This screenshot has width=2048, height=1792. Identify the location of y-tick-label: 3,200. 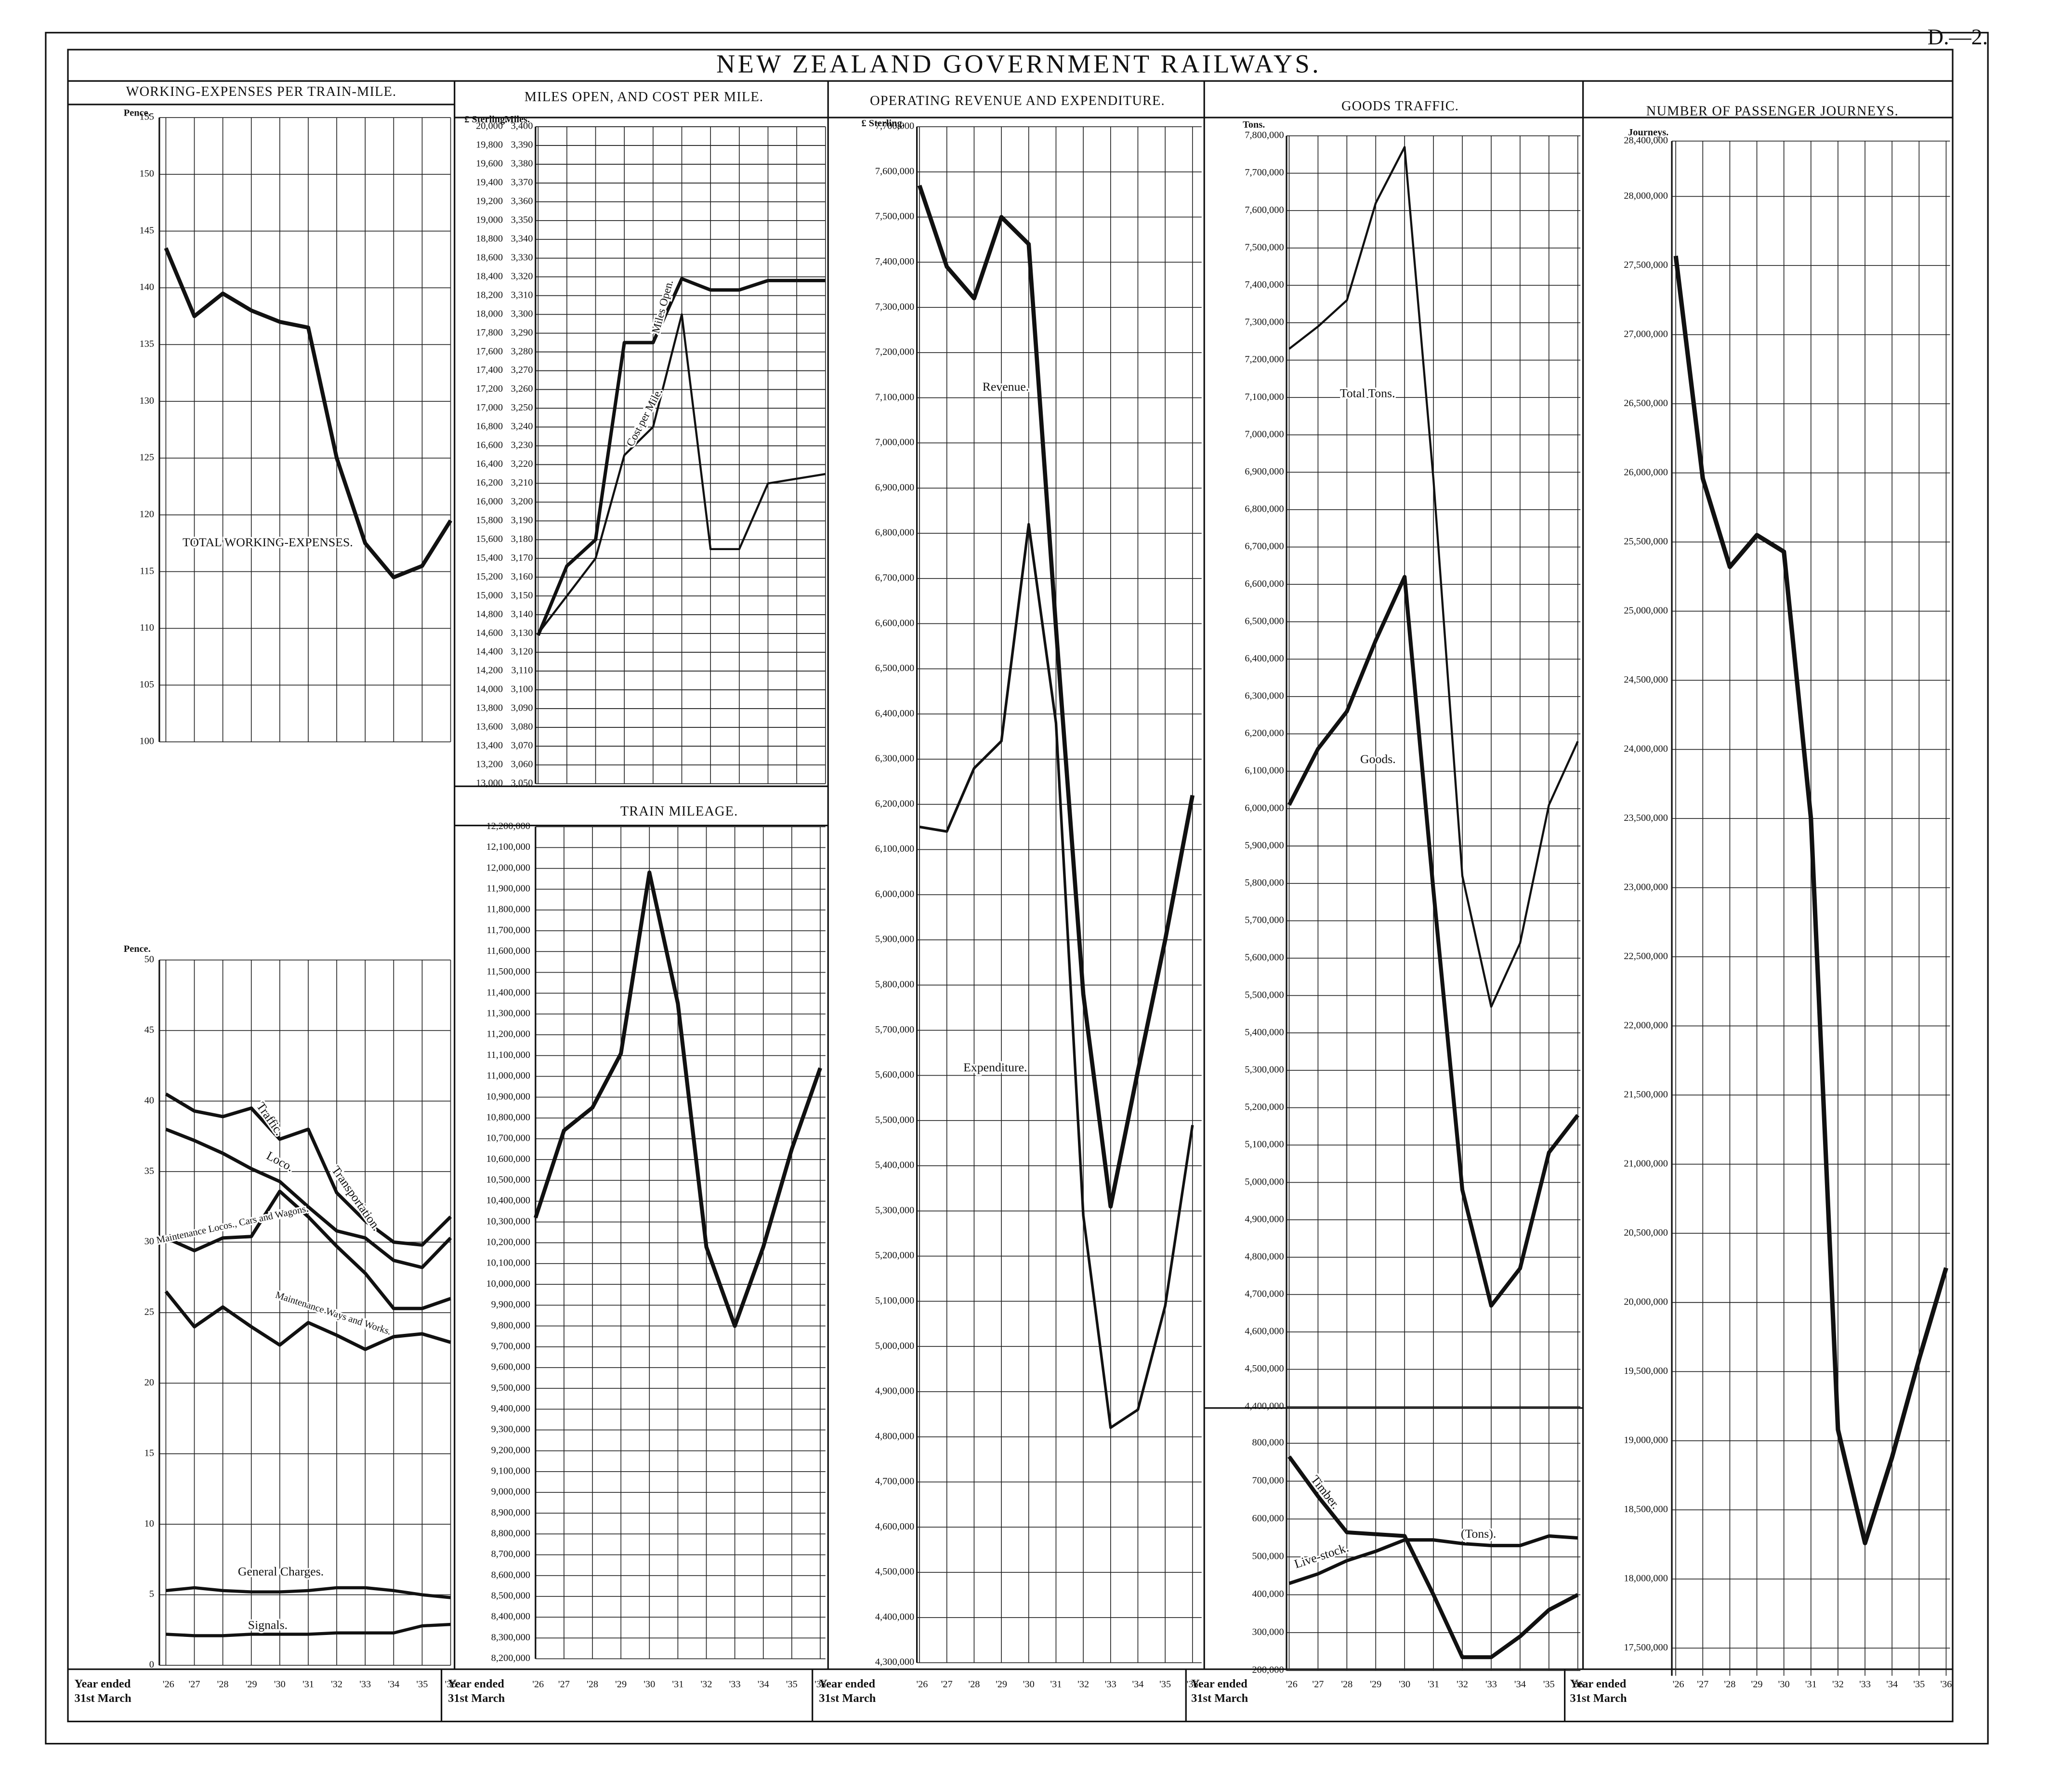
(522, 502).